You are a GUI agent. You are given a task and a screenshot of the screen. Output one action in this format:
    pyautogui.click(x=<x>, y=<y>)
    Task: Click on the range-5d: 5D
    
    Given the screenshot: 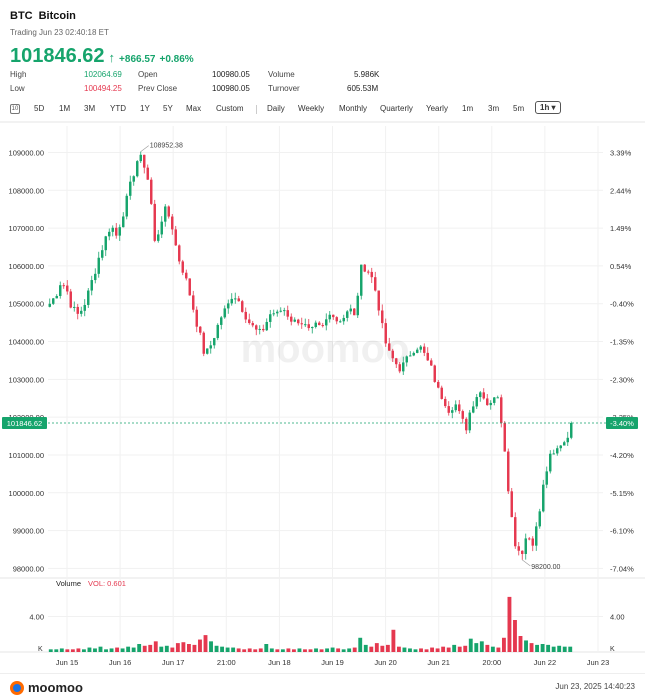 What is the action you would take?
    pyautogui.click(x=39, y=108)
    